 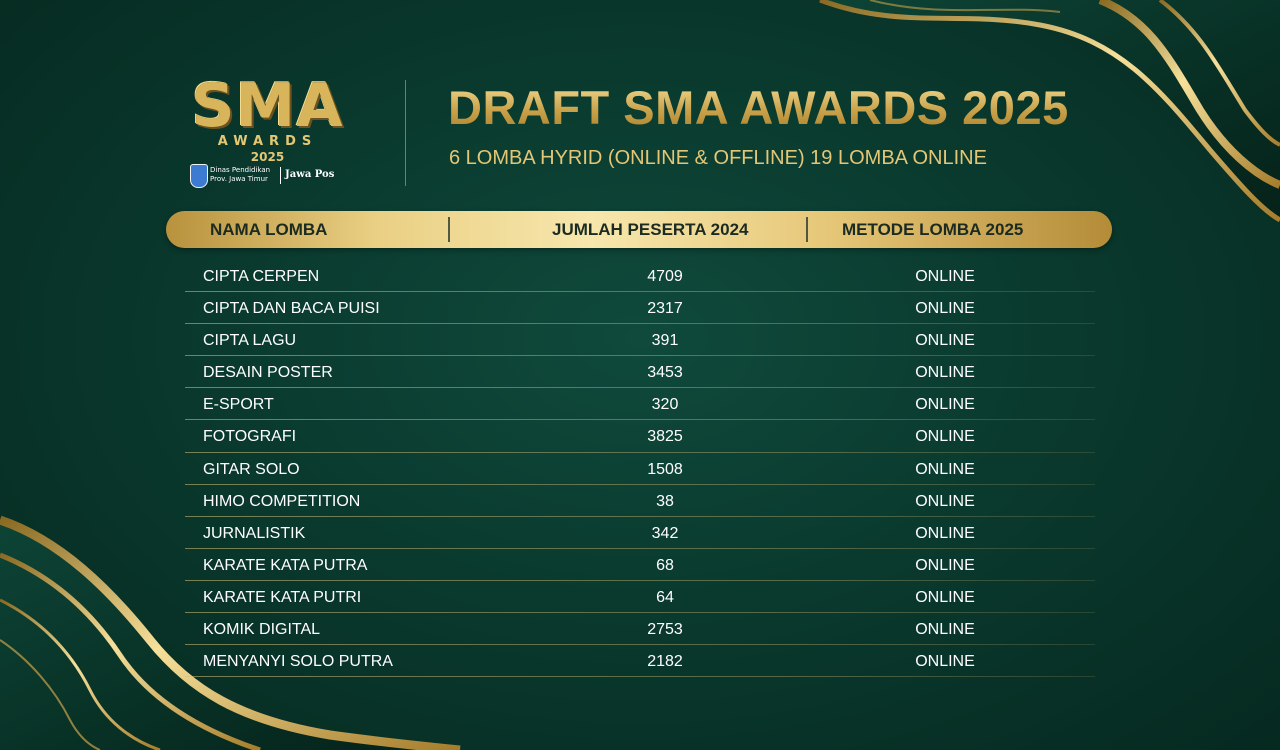 What do you see at coordinates (199, 176) in the screenshot?
I see `jatim-emblem-icon` at bounding box center [199, 176].